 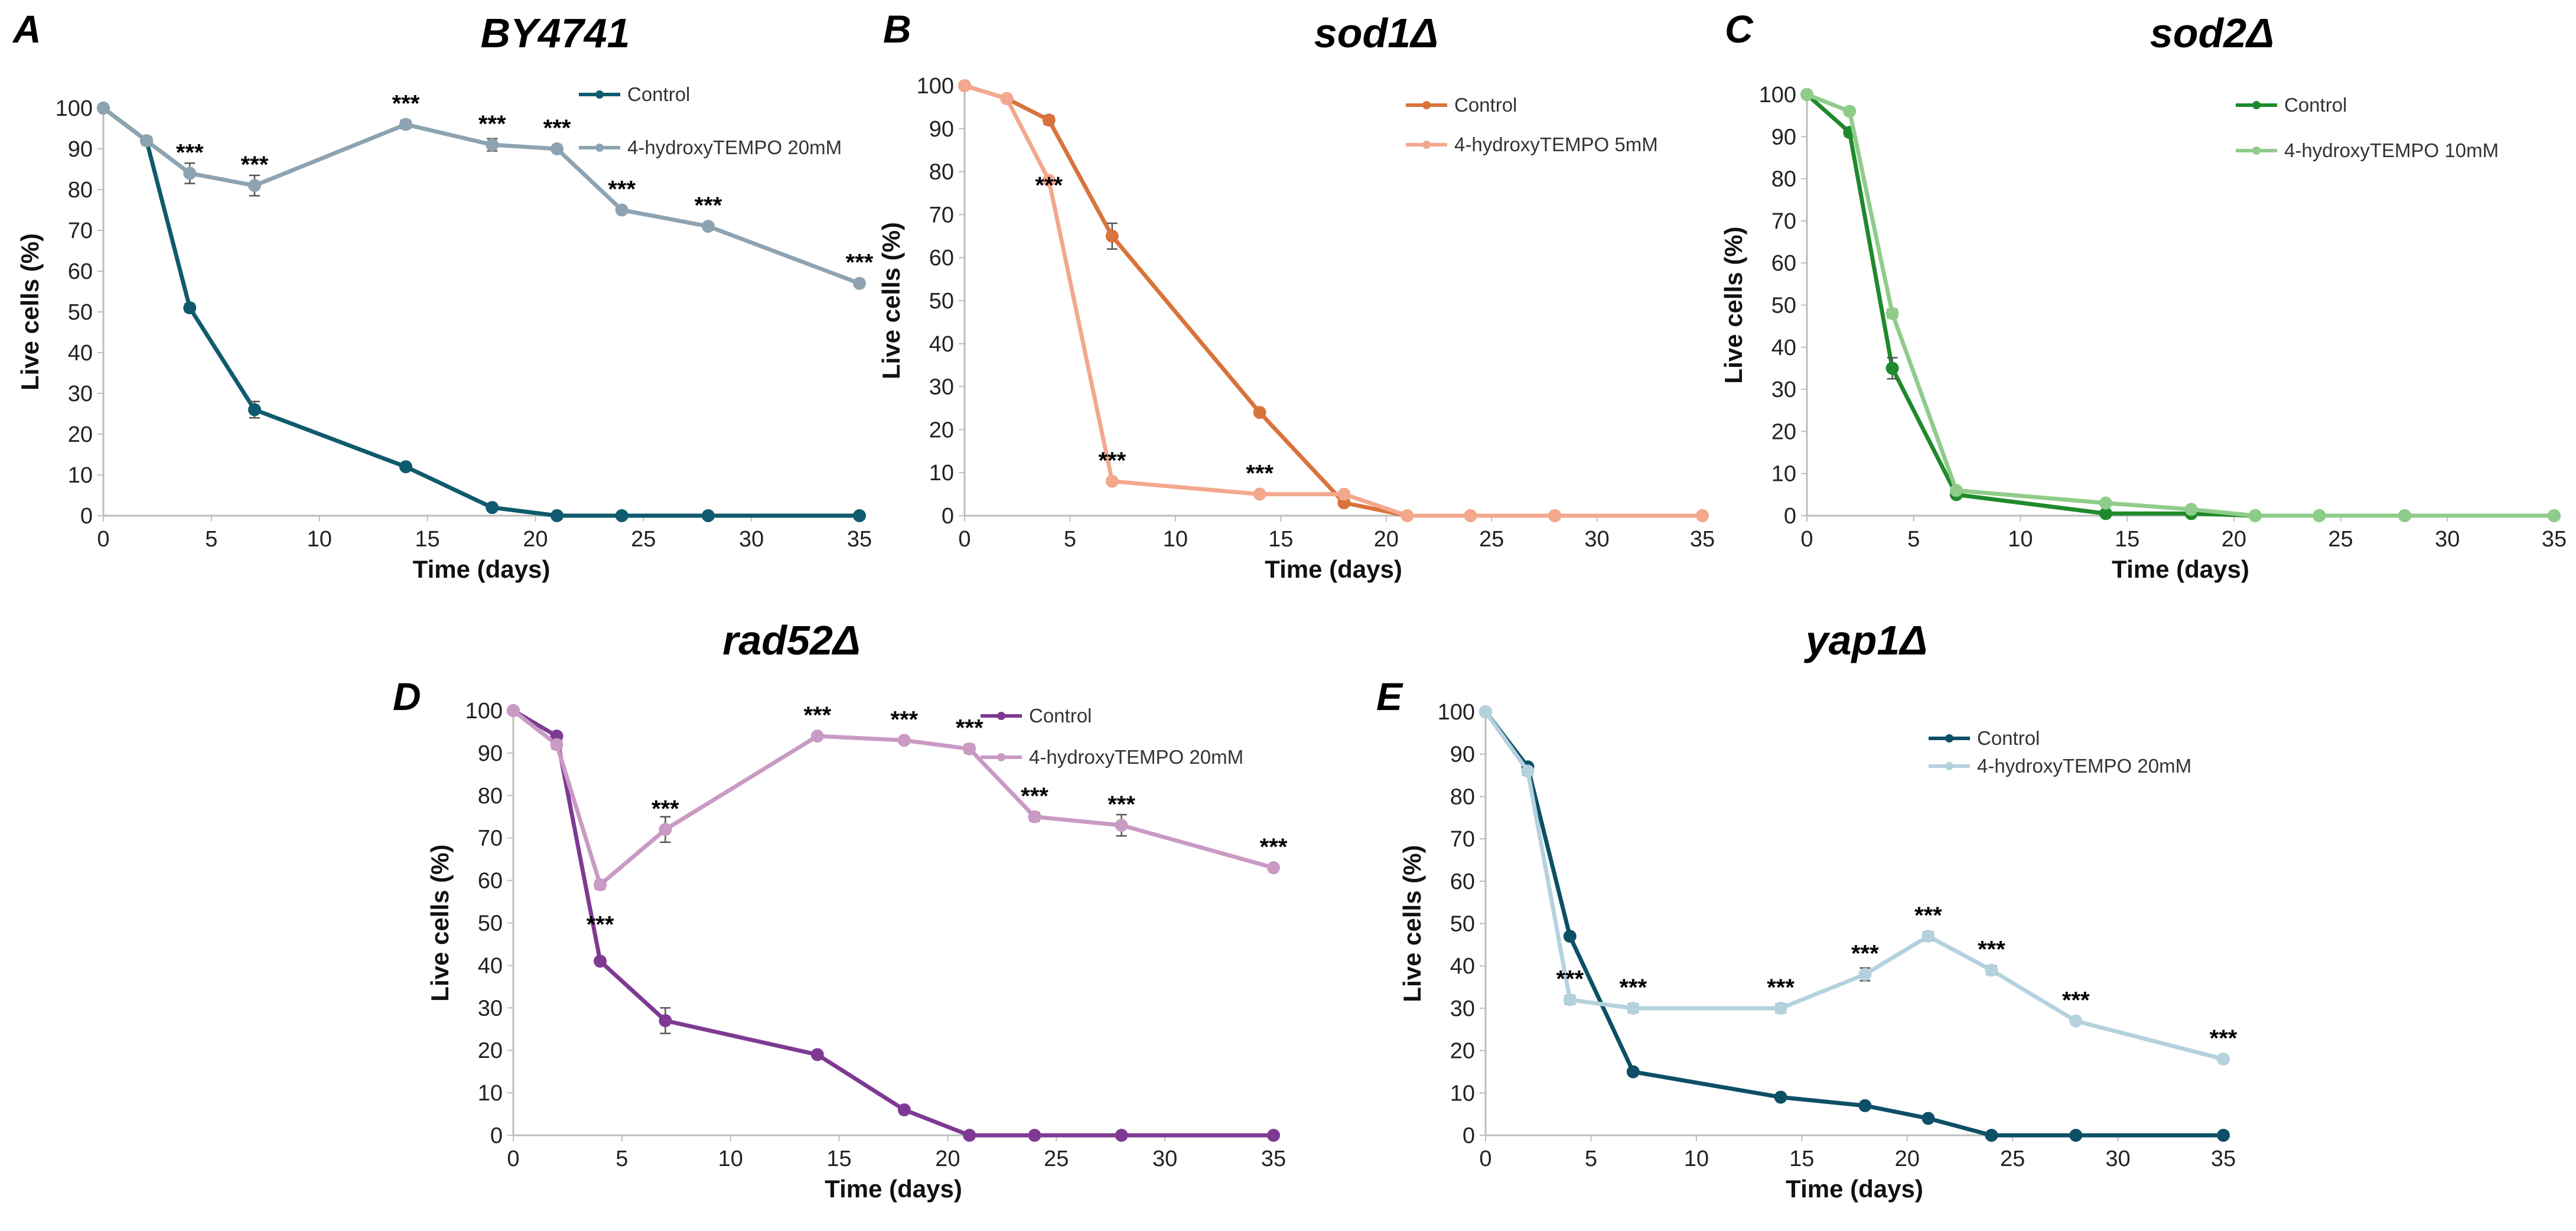 What do you see at coordinates (26, 29) in the screenshot?
I see `panel-letter: A` at bounding box center [26, 29].